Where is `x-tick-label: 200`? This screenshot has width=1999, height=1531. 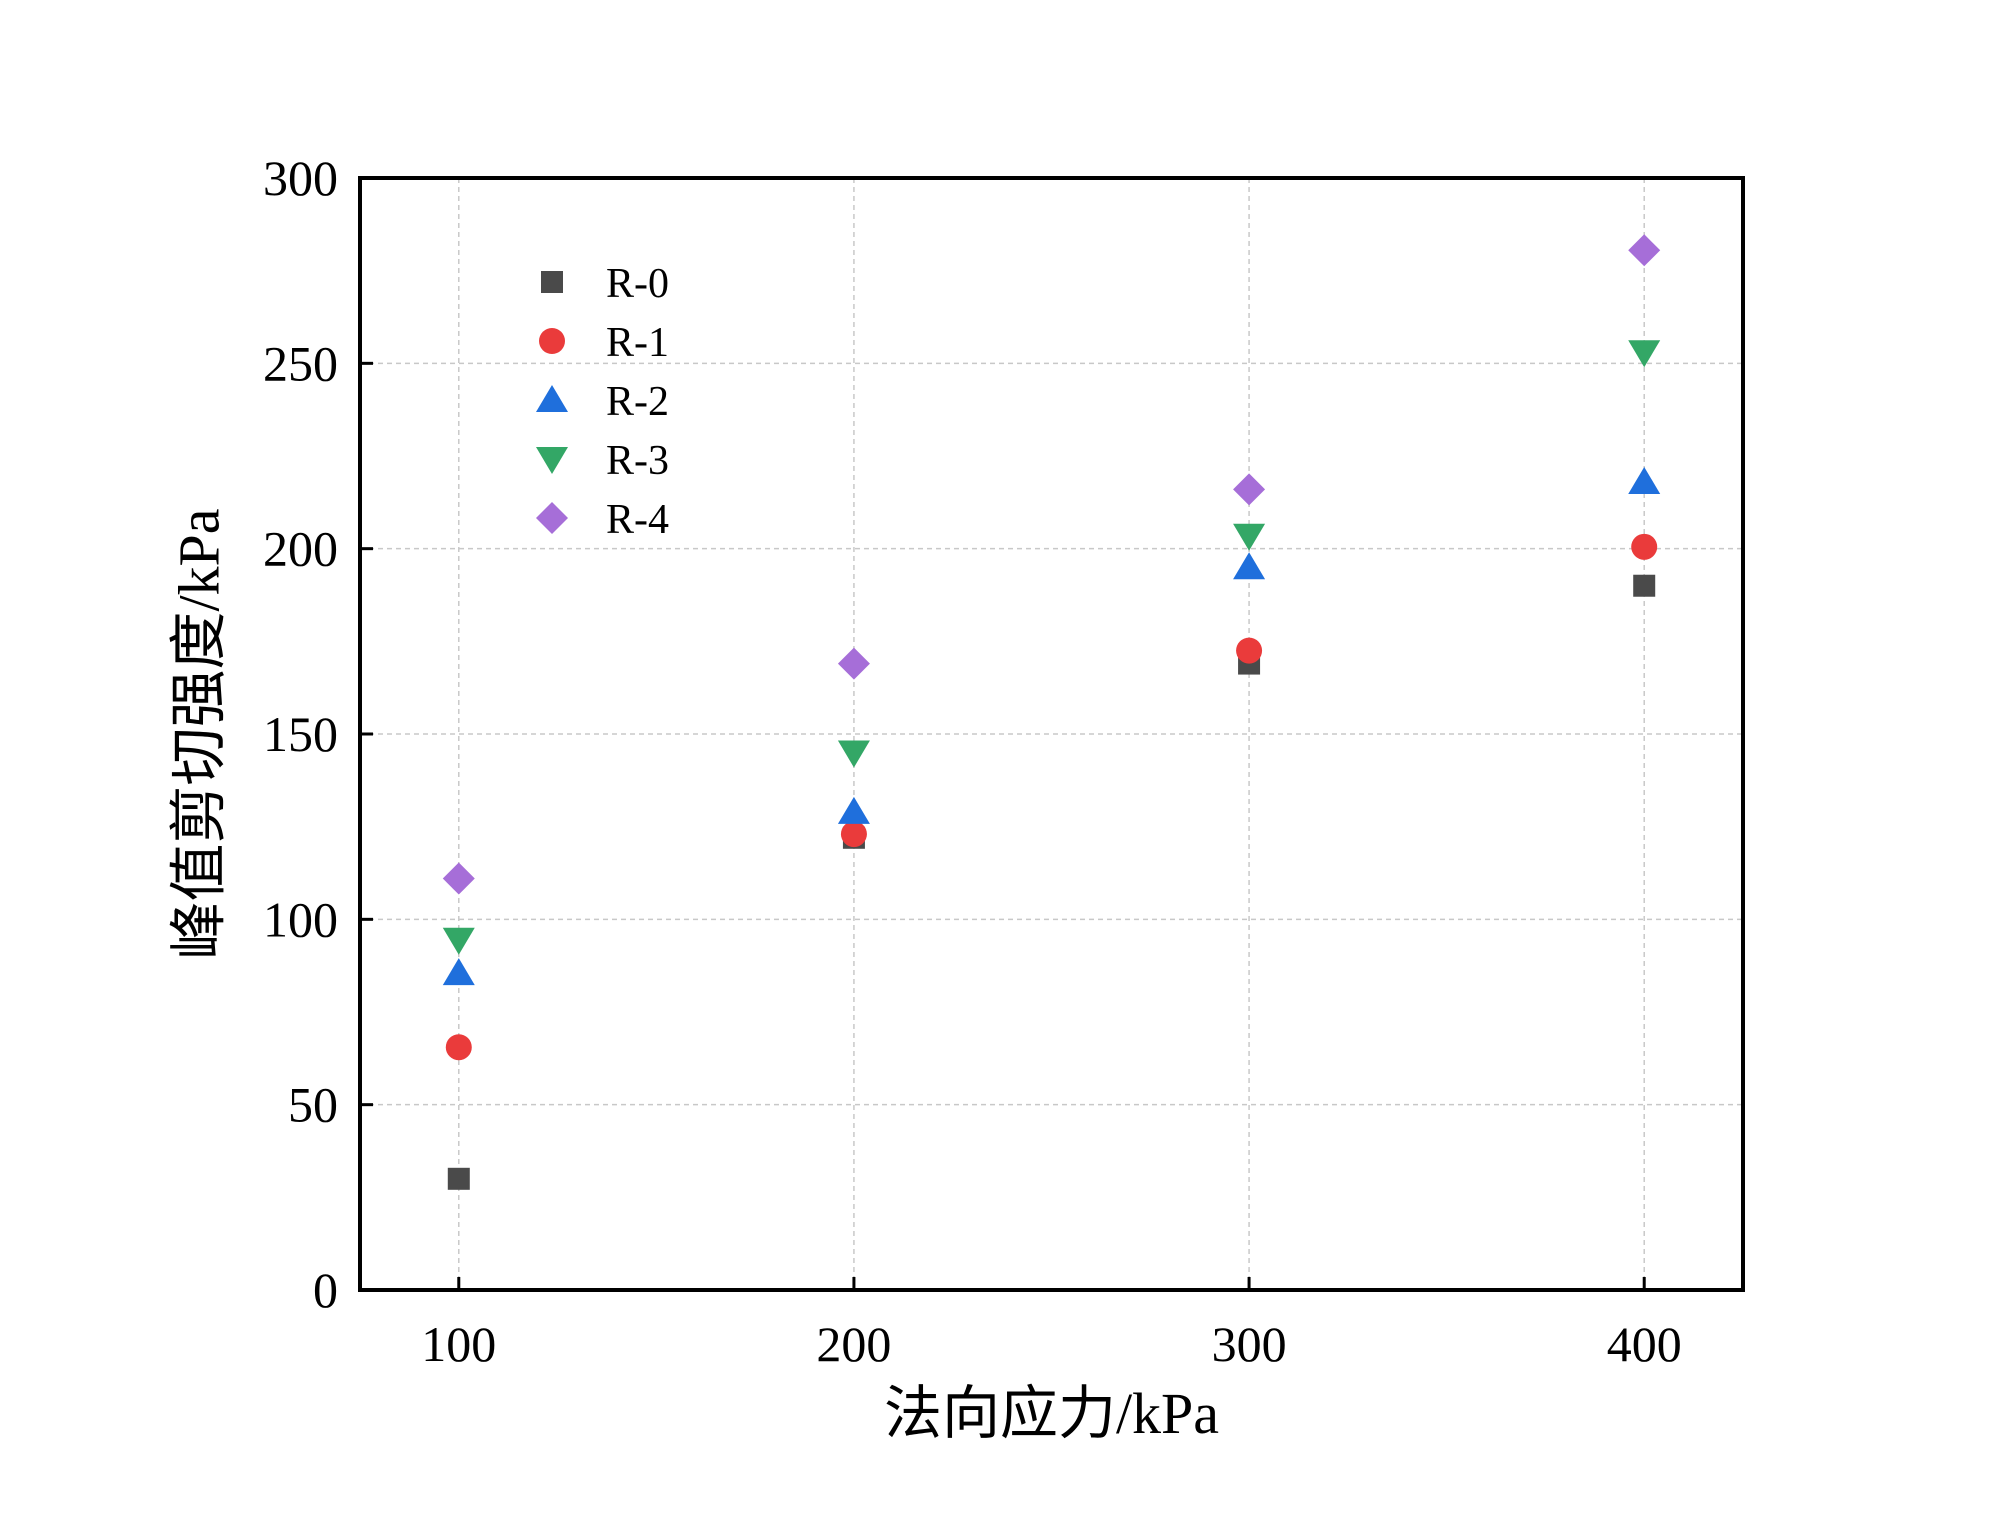 x-tick-label: 200 is located at coordinates (853, 1344).